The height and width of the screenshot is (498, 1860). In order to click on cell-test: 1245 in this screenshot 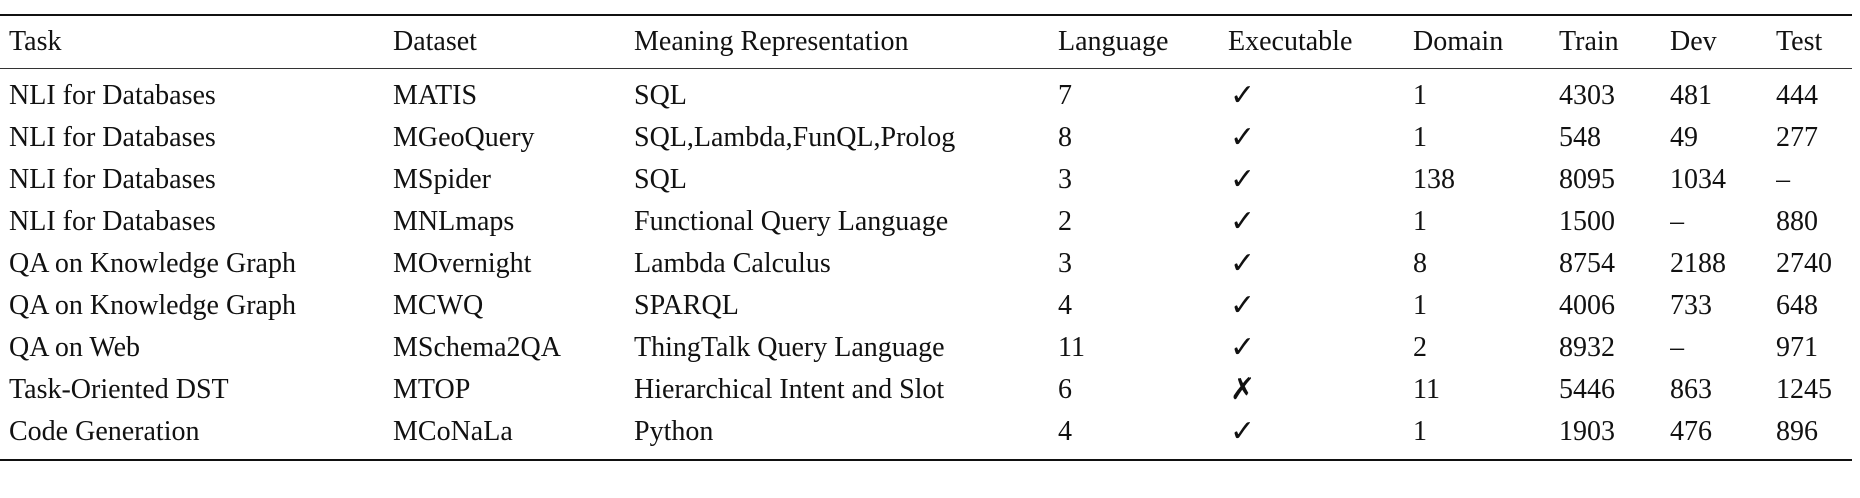, I will do `click(1804, 389)`.